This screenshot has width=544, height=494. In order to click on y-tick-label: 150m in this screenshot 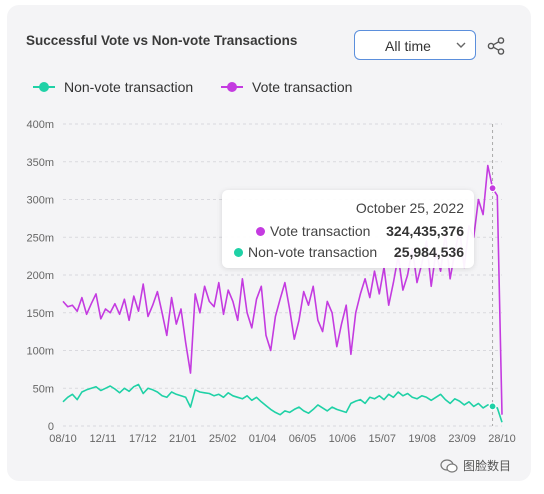, I will do `click(40, 314)`.